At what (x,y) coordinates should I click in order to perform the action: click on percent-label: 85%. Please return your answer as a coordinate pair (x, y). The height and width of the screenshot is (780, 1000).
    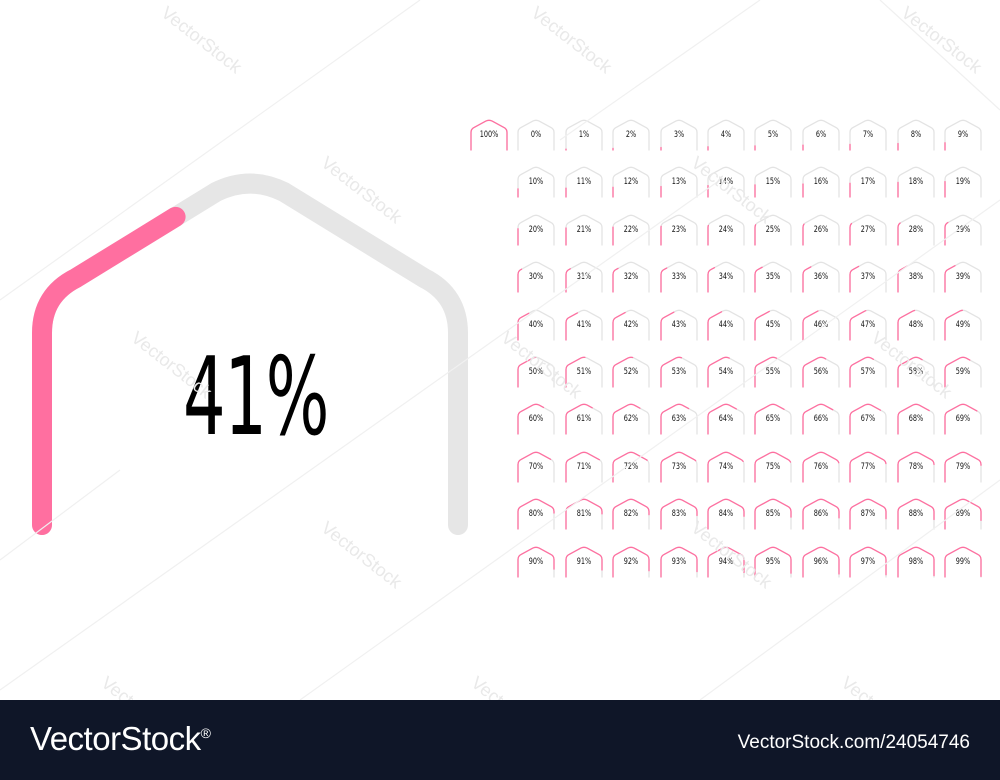
    Looking at the image, I should click on (773, 514).